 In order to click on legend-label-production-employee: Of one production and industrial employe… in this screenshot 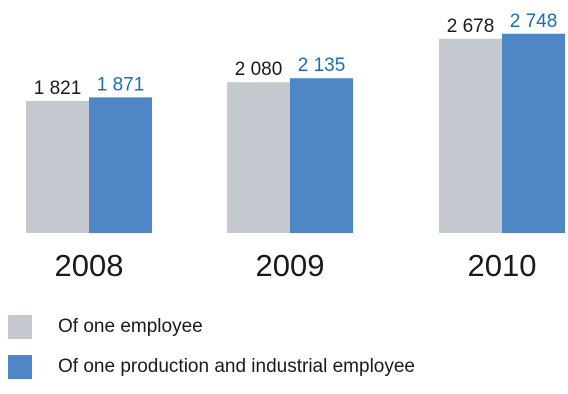, I will do `click(237, 366)`.